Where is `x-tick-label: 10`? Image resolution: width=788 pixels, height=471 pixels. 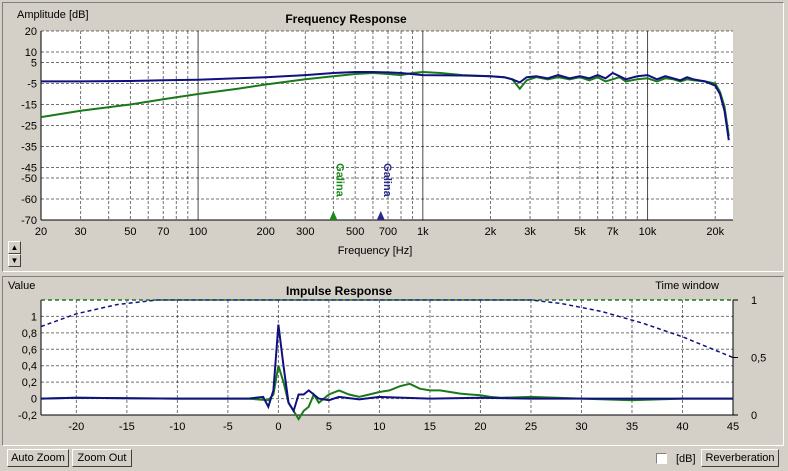 x-tick-label: 10 is located at coordinates (379, 427).